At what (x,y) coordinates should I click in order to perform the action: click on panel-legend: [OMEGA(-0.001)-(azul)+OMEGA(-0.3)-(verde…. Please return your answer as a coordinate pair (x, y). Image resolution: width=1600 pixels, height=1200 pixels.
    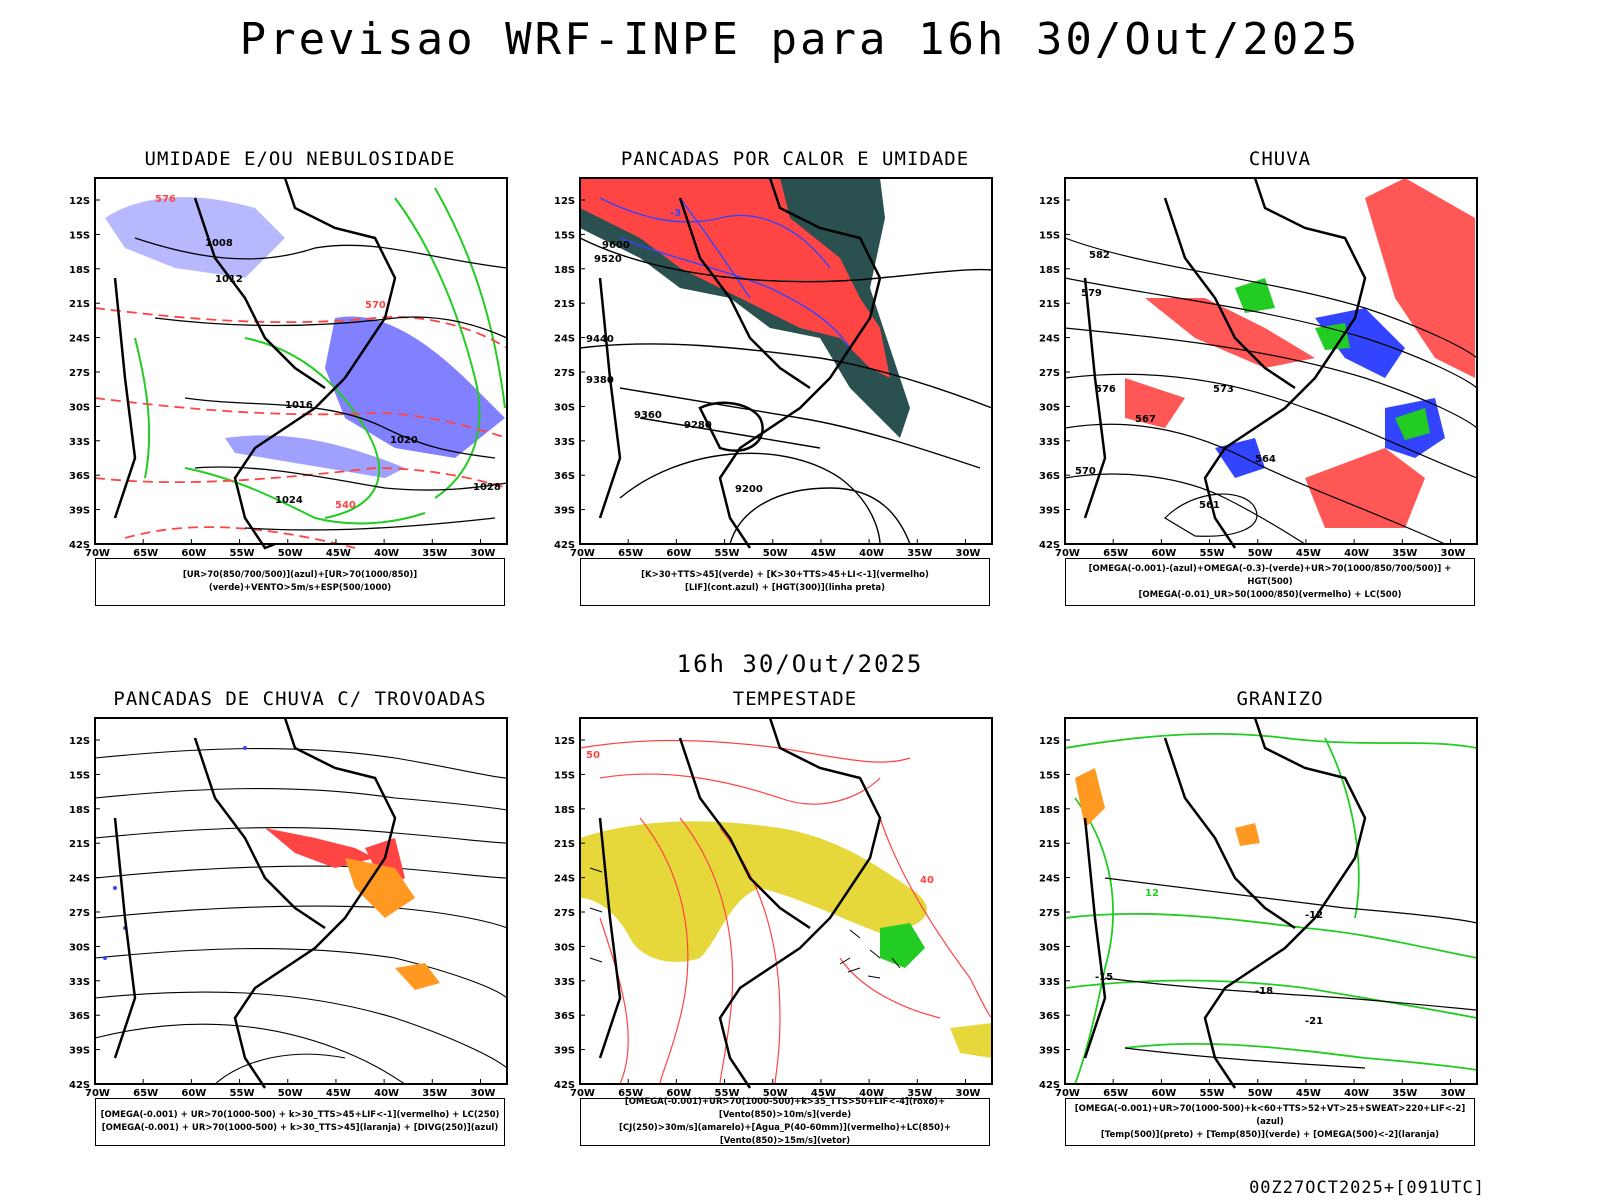
    Looking at the image, I should click on (1270, 582).